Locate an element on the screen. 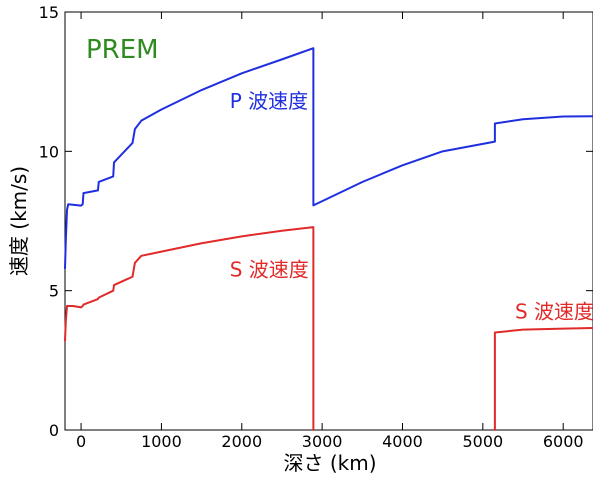  x-tick-label: 2000 is located at coordinates (241, 441).